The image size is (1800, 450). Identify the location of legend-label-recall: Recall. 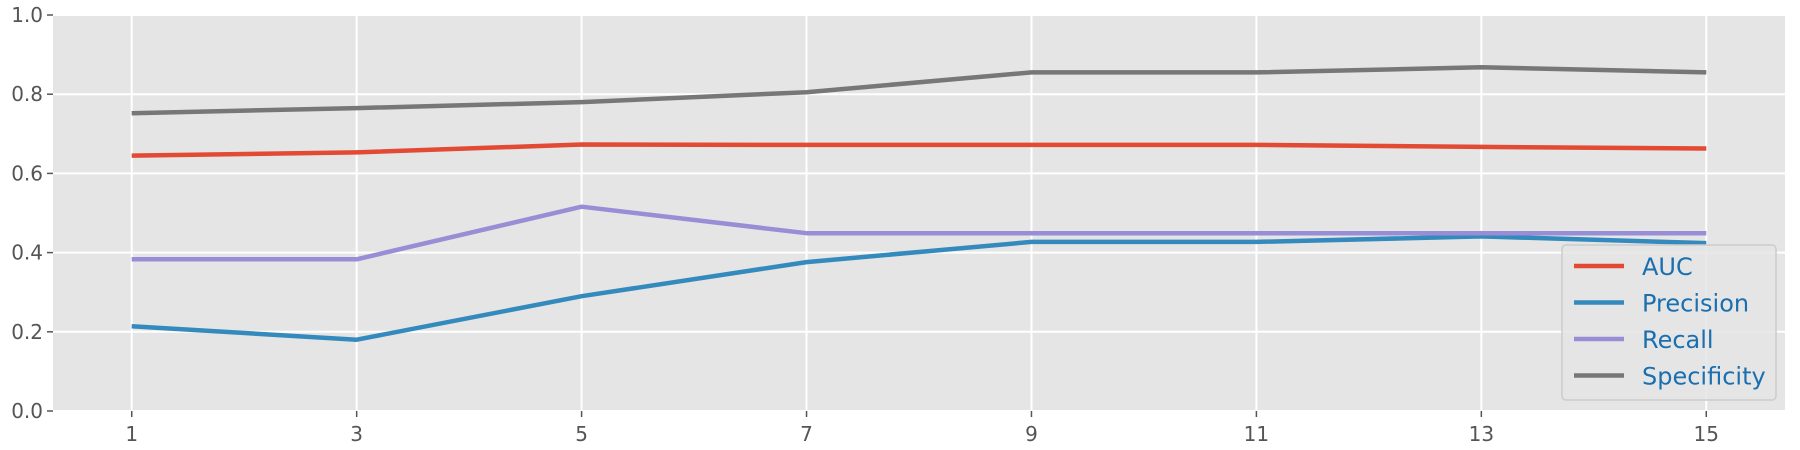
(1678, 340).